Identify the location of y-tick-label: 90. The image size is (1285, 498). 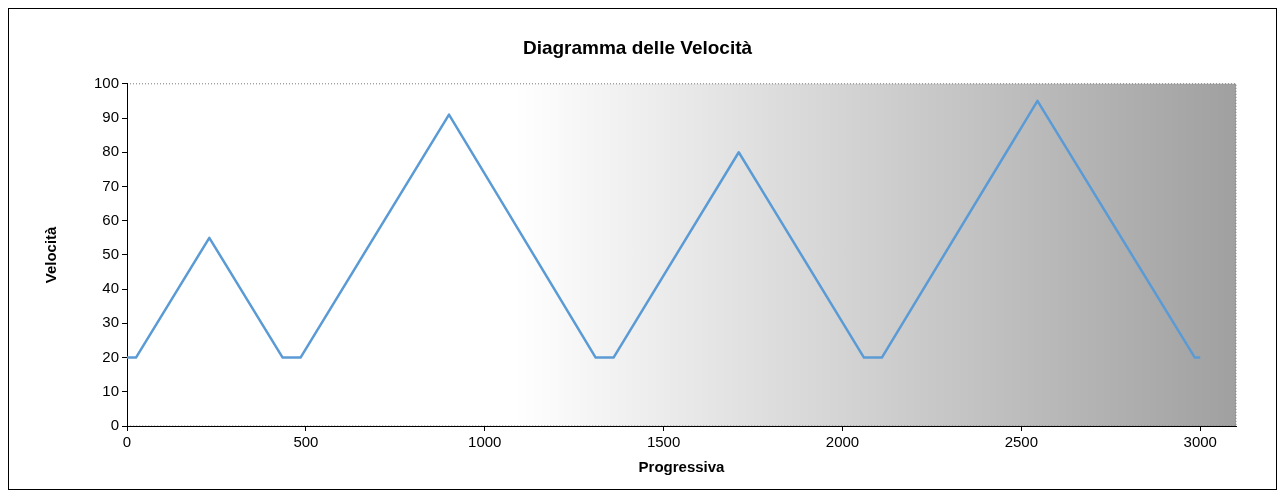
(111, 117).